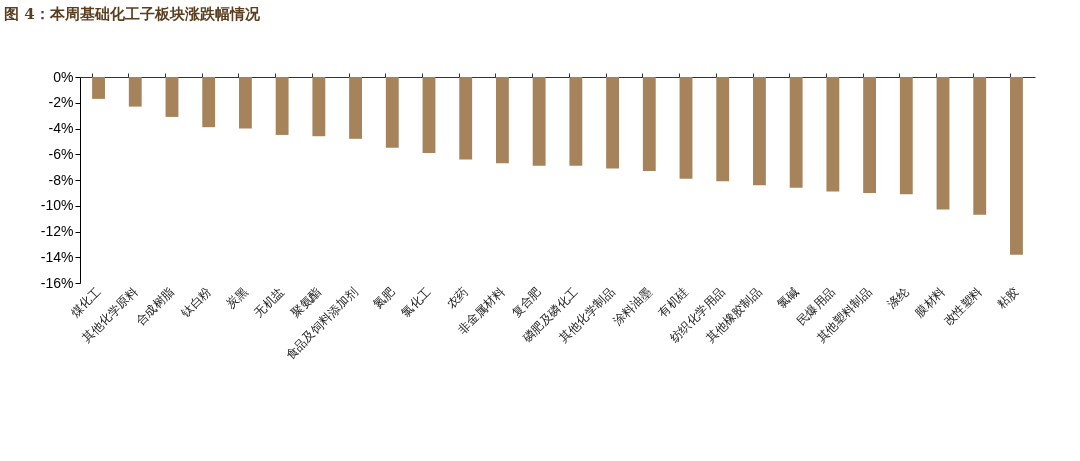 The image size is (1080, 461). What do you see at coordinates (132, 14) in the screenshot?
I see `chart-title: 图 4：本周基础化工子板块涨跌幅情况` at bounding box center [132, 14].